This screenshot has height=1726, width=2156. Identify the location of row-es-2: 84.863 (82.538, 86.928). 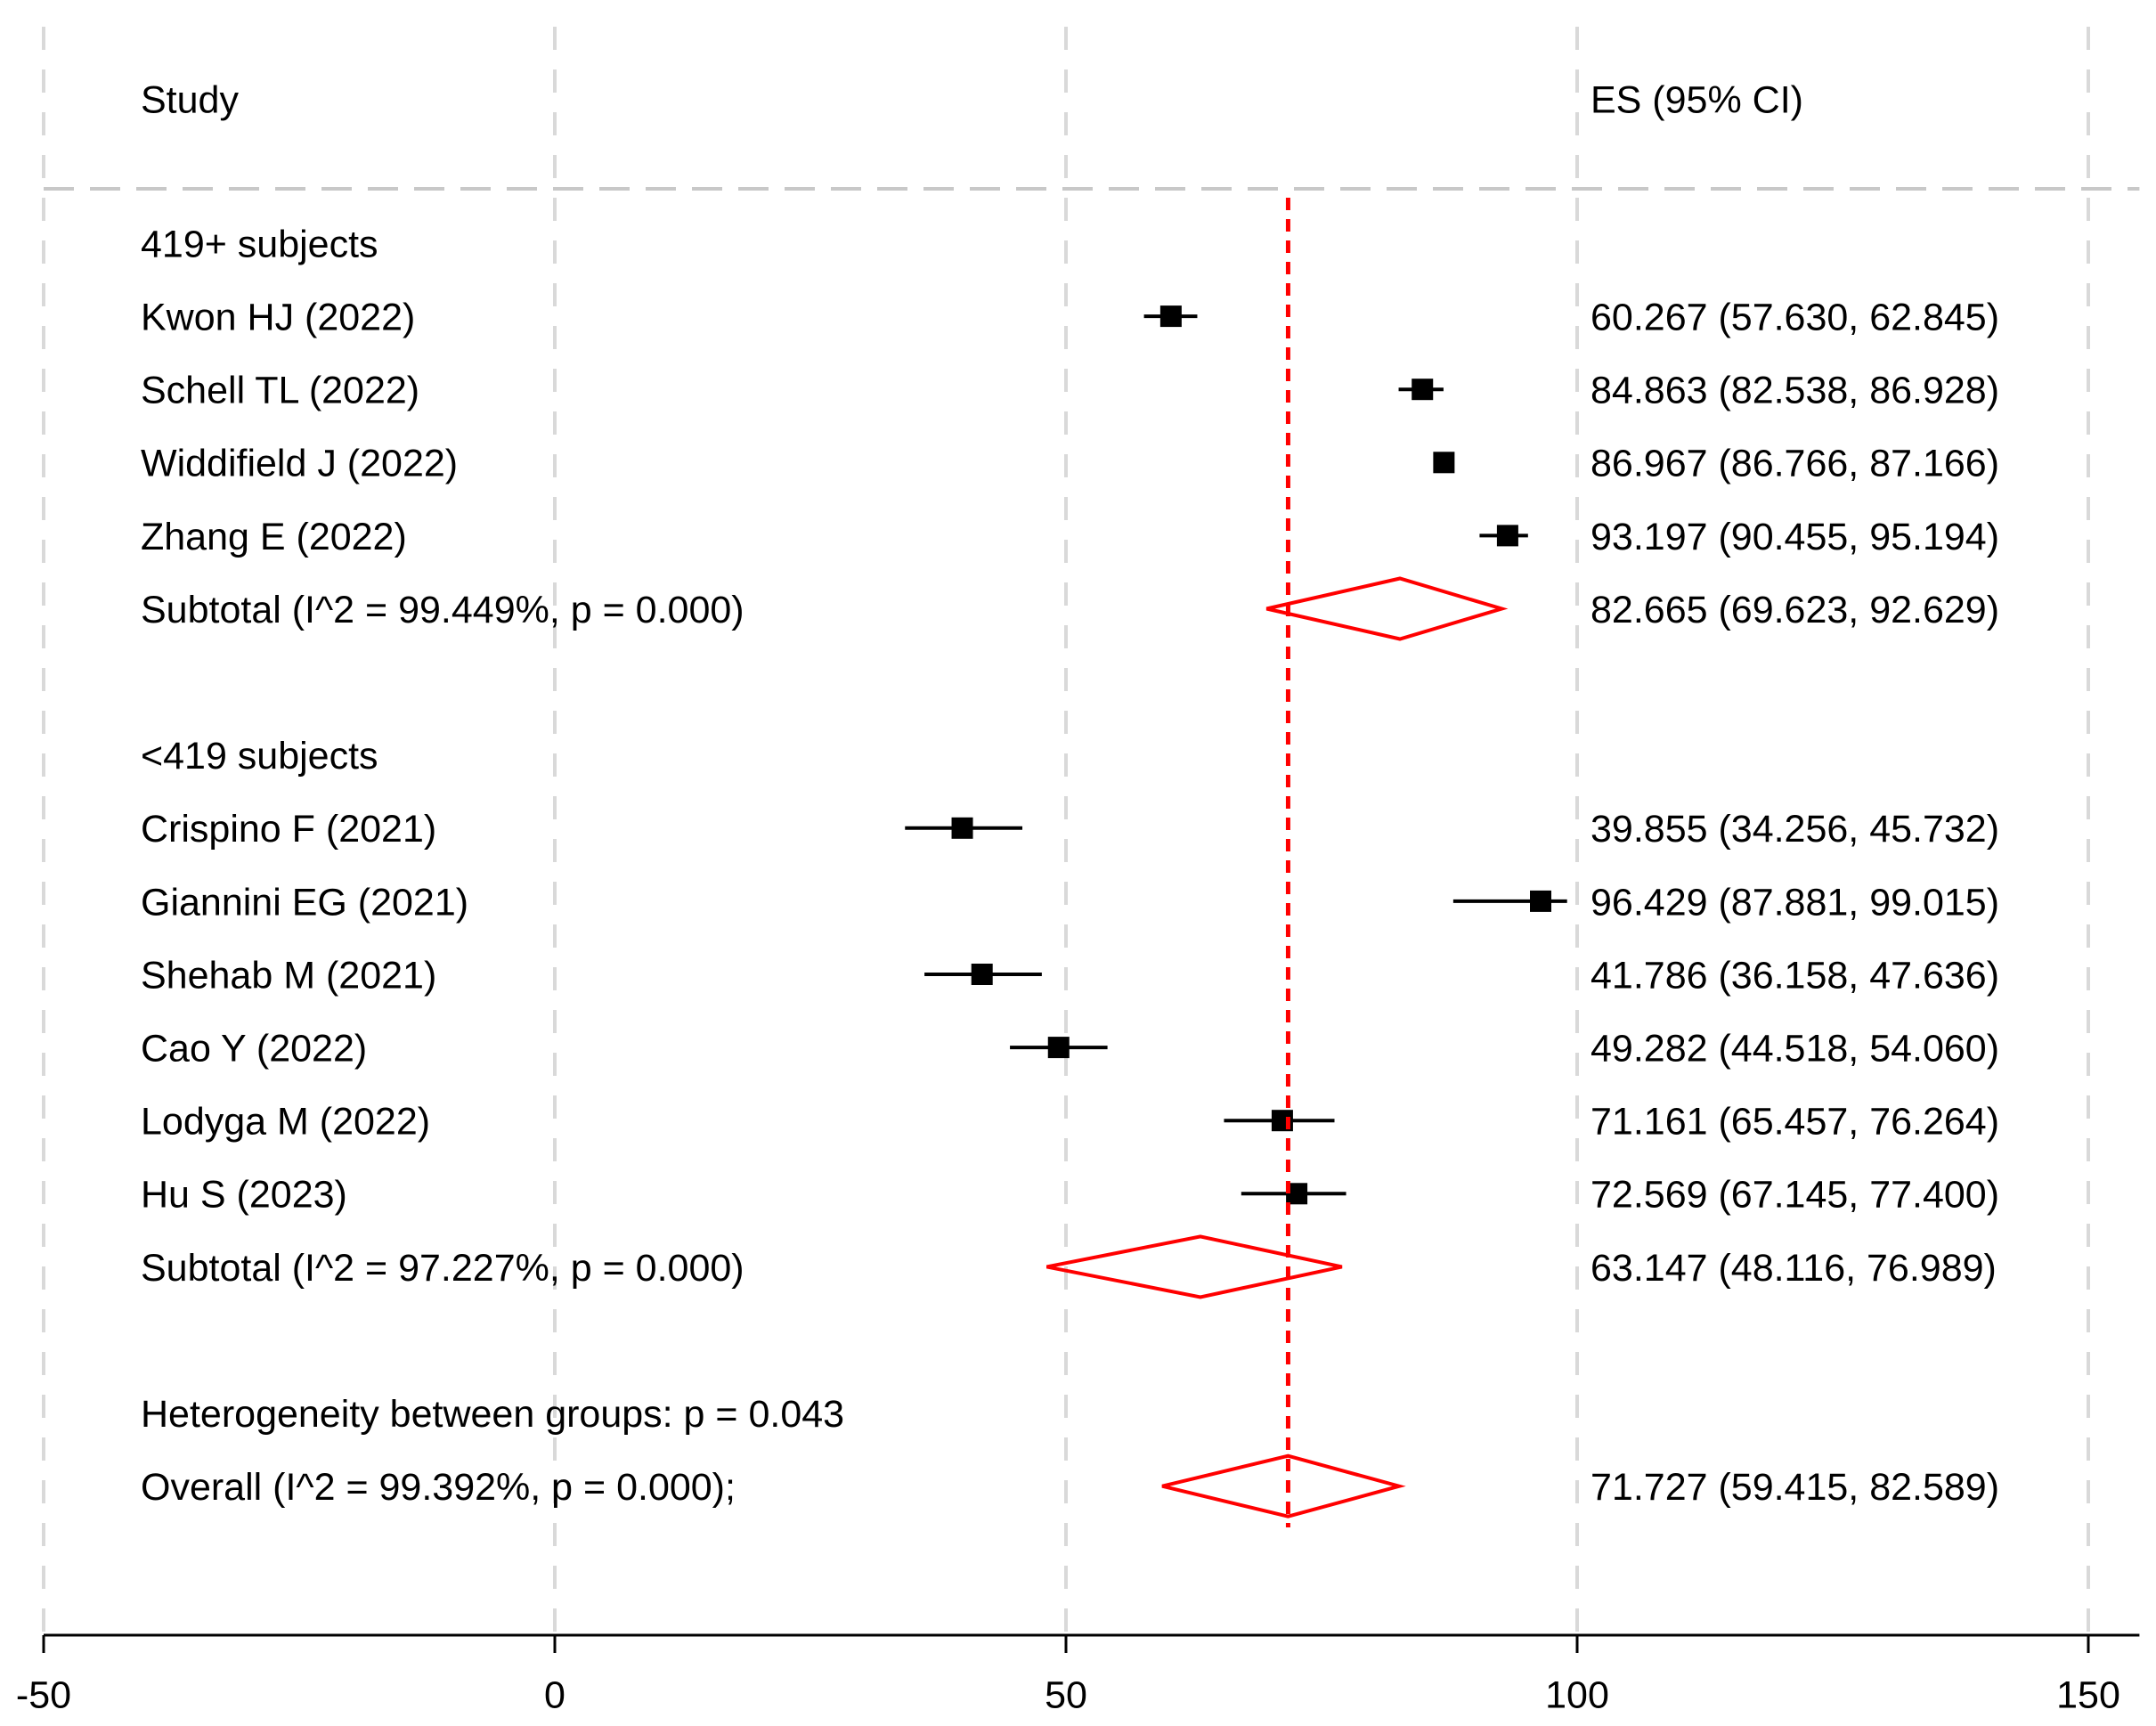
(1795, 391).